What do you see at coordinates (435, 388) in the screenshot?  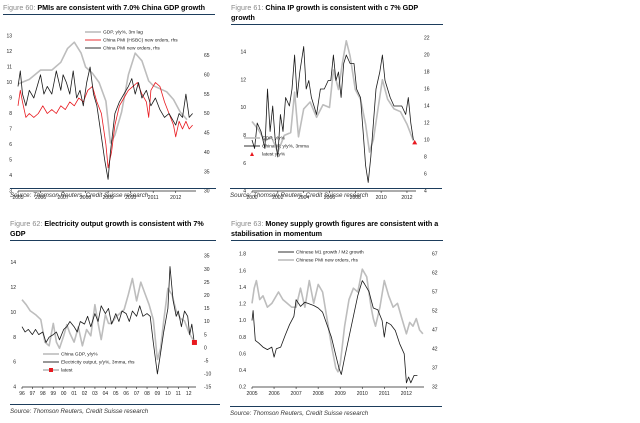 I see `right-y-tick-label: 32` at bounding box center [435, 388].